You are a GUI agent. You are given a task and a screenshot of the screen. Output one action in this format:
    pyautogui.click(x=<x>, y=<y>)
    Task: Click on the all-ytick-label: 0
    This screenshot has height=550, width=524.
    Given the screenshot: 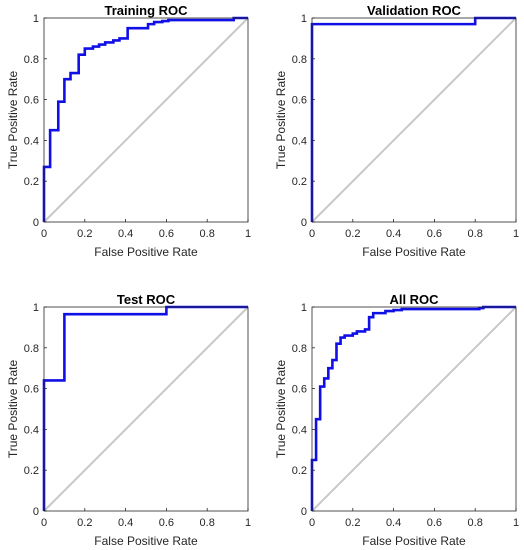 What is the action you would take?
    pyautogui.click(x=304, y=512)
    